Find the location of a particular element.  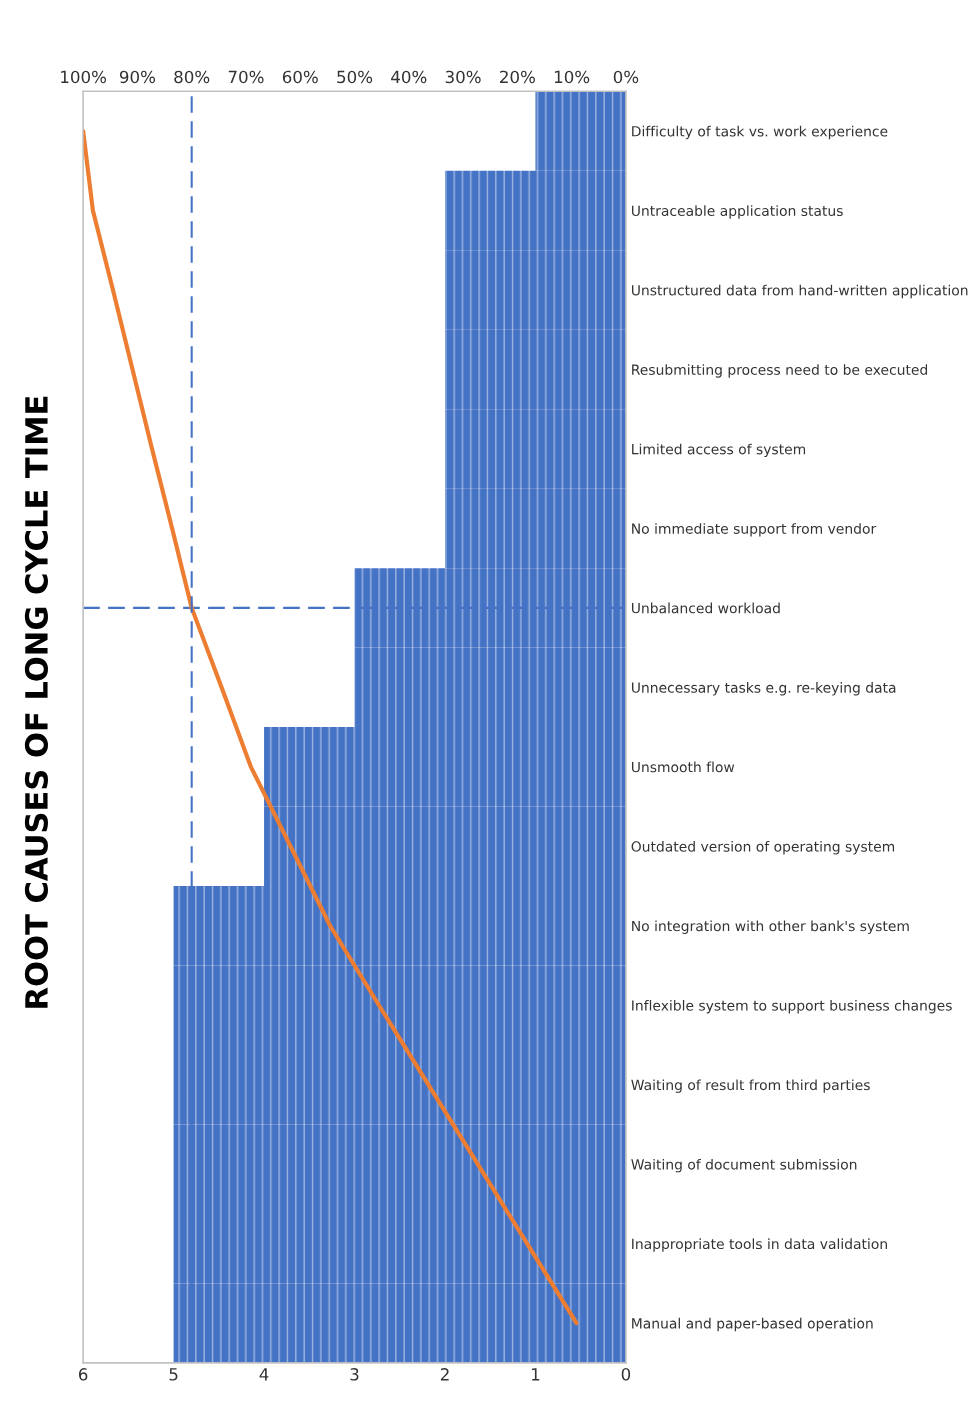

x-tick-label: 3 is located at coordinates (354, 1374).